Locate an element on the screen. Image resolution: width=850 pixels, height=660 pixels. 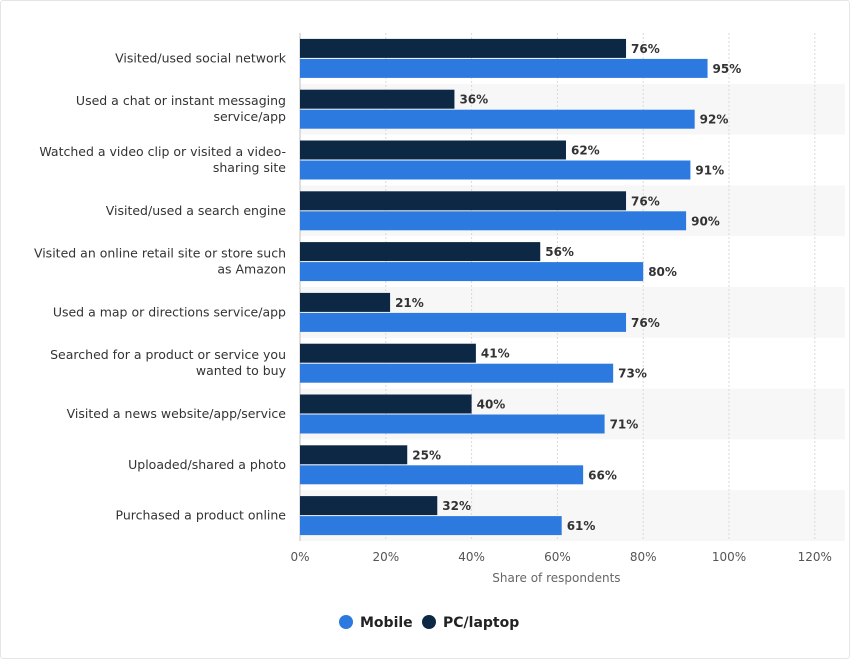
category-label: sharing site is located at coordinates (249, 167).